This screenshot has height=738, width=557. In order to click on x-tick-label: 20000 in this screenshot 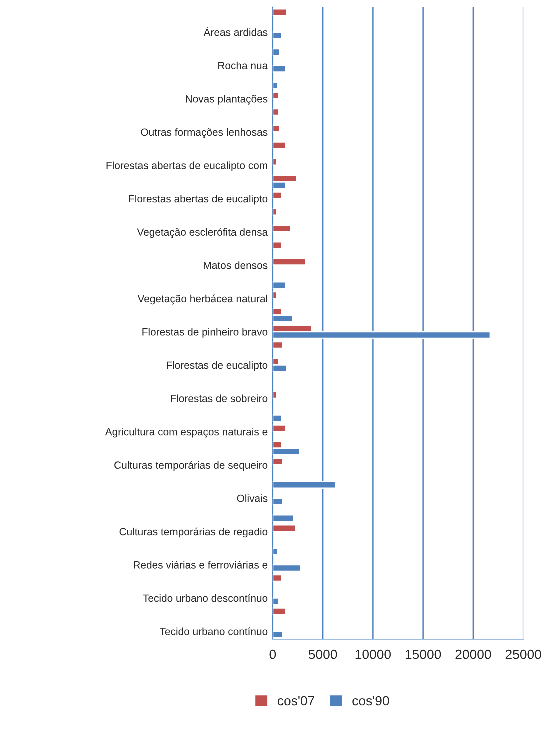, I will do `click(474, 655)`.